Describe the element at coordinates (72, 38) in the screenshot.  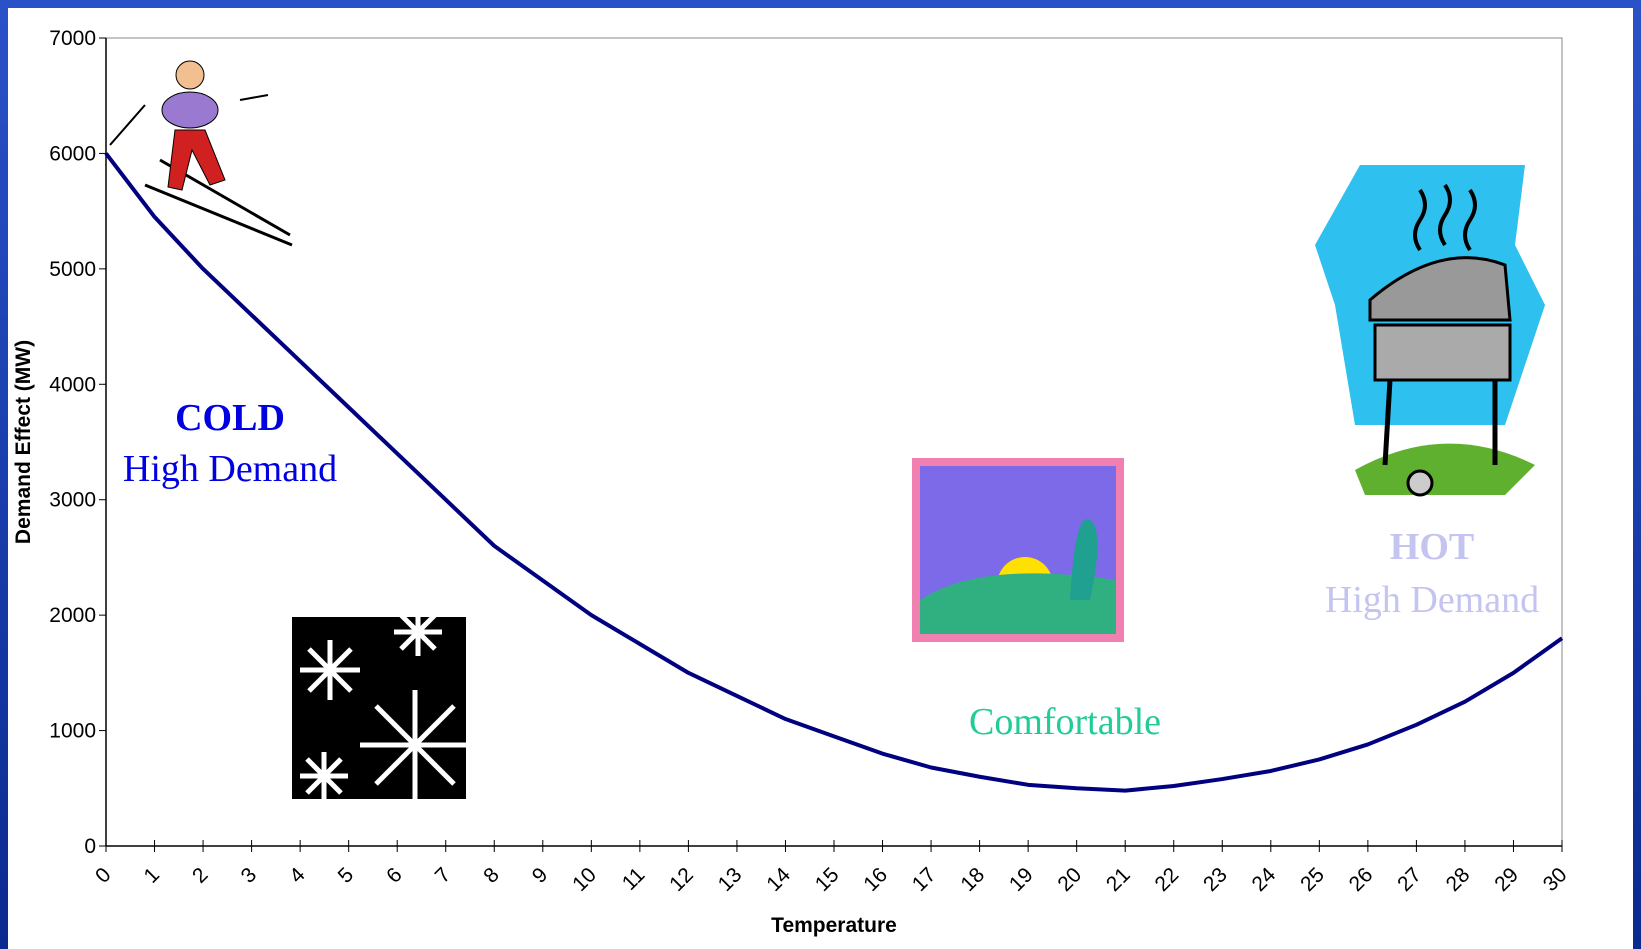
I see `y-tick-label: 7000` at that location.